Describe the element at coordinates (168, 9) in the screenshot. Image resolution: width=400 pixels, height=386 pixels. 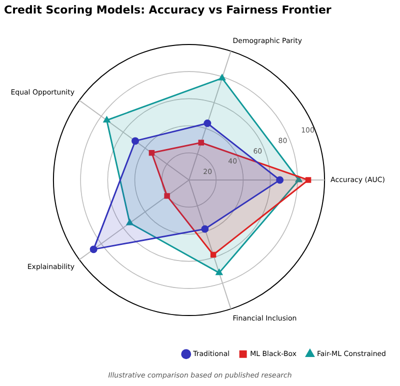
I see `chart-title: Credit Scoring Models: Accuracy vs Fairness Frontier` at that location.